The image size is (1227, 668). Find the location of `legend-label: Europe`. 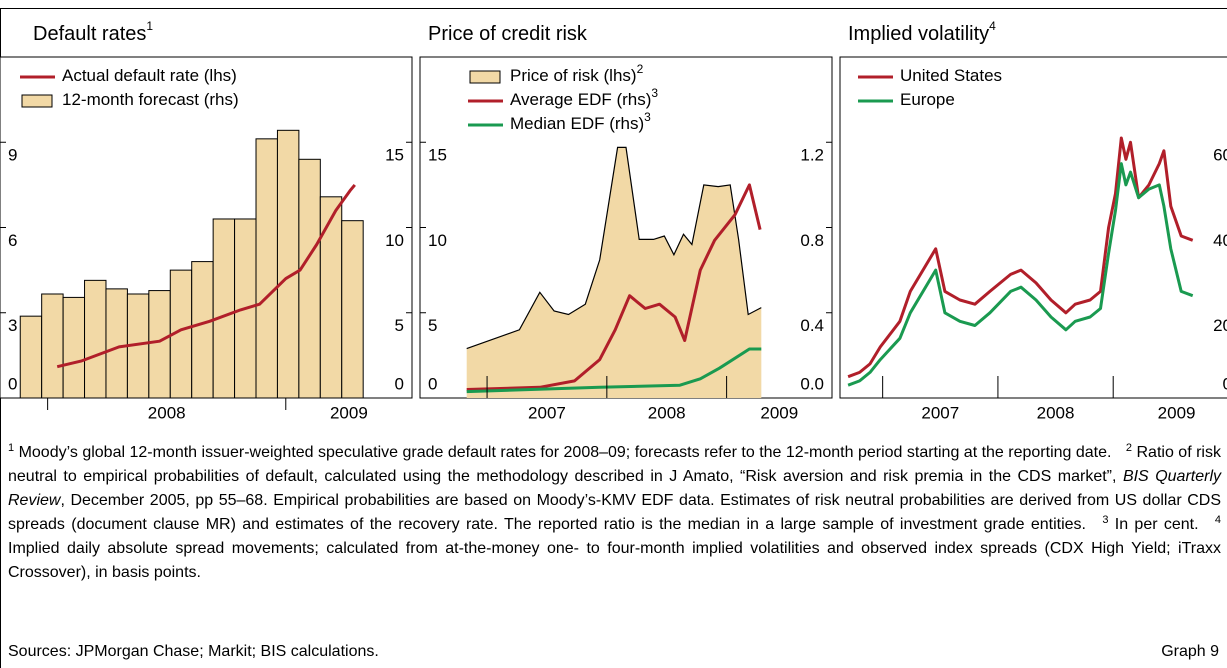

legend-label: Europe is located at coordinates (927, 99).